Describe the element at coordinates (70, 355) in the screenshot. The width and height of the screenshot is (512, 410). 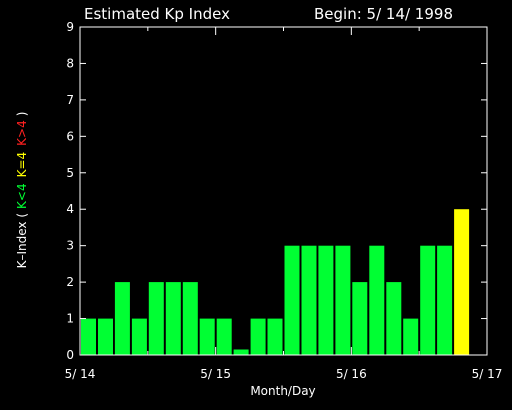
I see `y-tick-label: 0` at that location.